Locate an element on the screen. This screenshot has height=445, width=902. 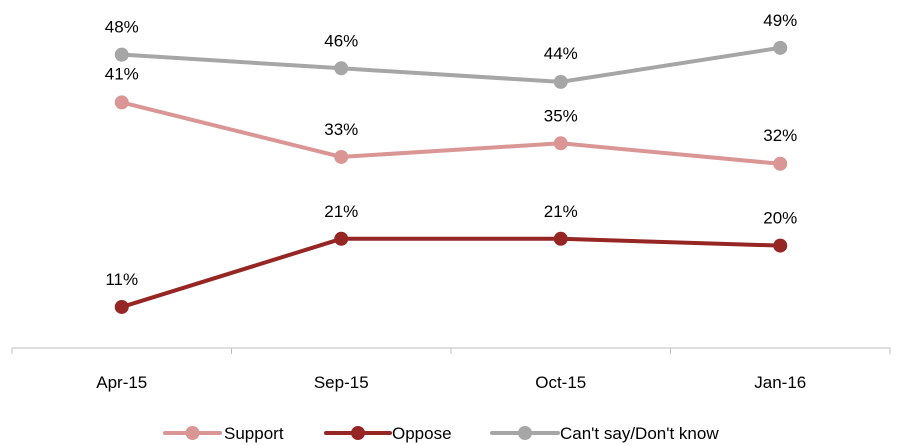
data-label: 32% is located at coordinates (780, 135).